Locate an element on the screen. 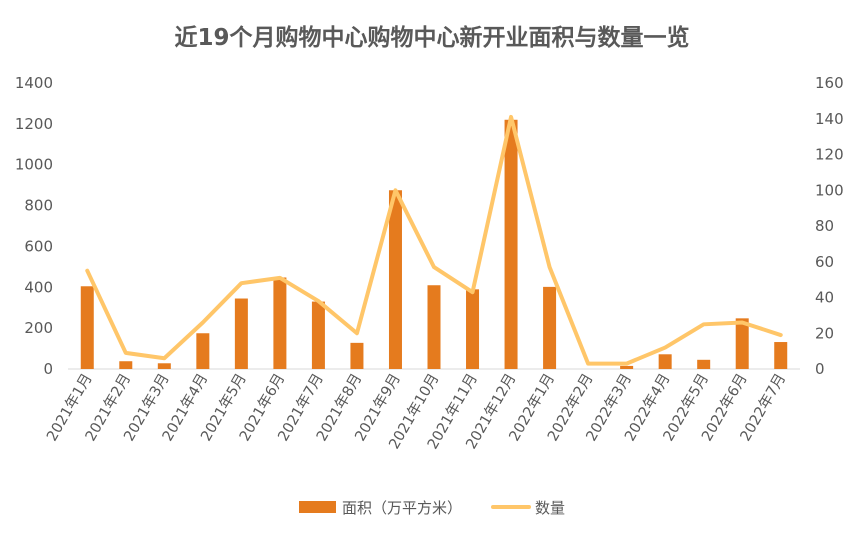 Image resolution: width=864 pixels, height=534 pixels. y-left-tick-label: 200 is located at coordinates (38, 328).